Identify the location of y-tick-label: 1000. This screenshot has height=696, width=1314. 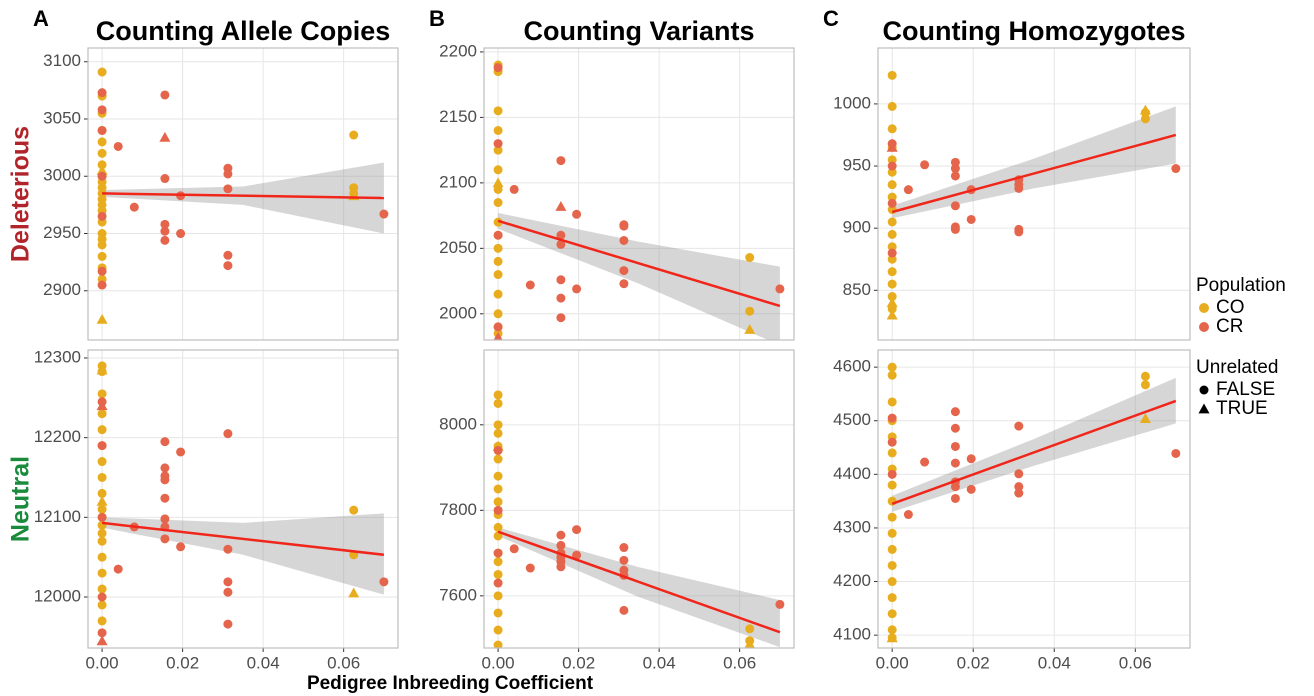
(852, 102).